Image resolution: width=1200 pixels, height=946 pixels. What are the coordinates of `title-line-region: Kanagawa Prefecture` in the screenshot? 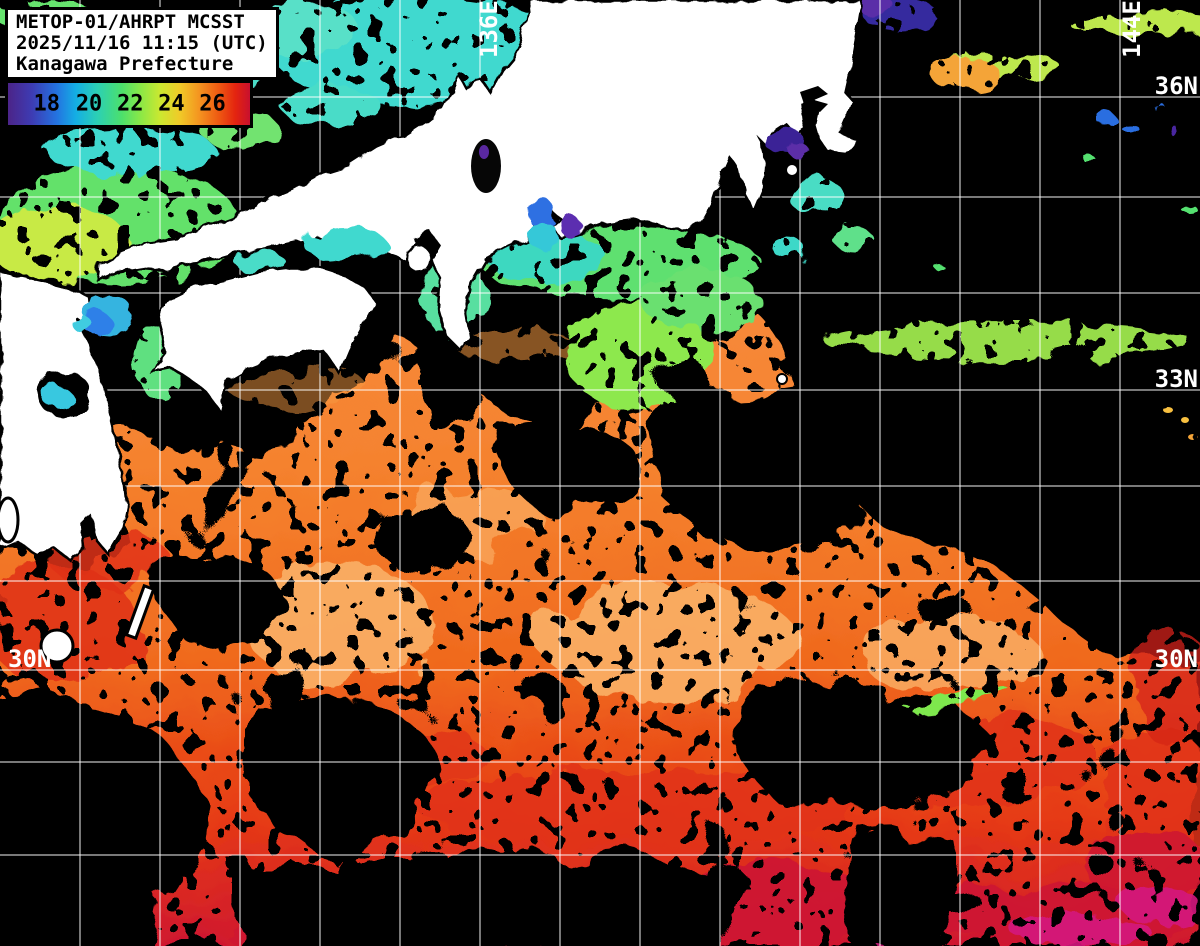 It's located at (125, 64).